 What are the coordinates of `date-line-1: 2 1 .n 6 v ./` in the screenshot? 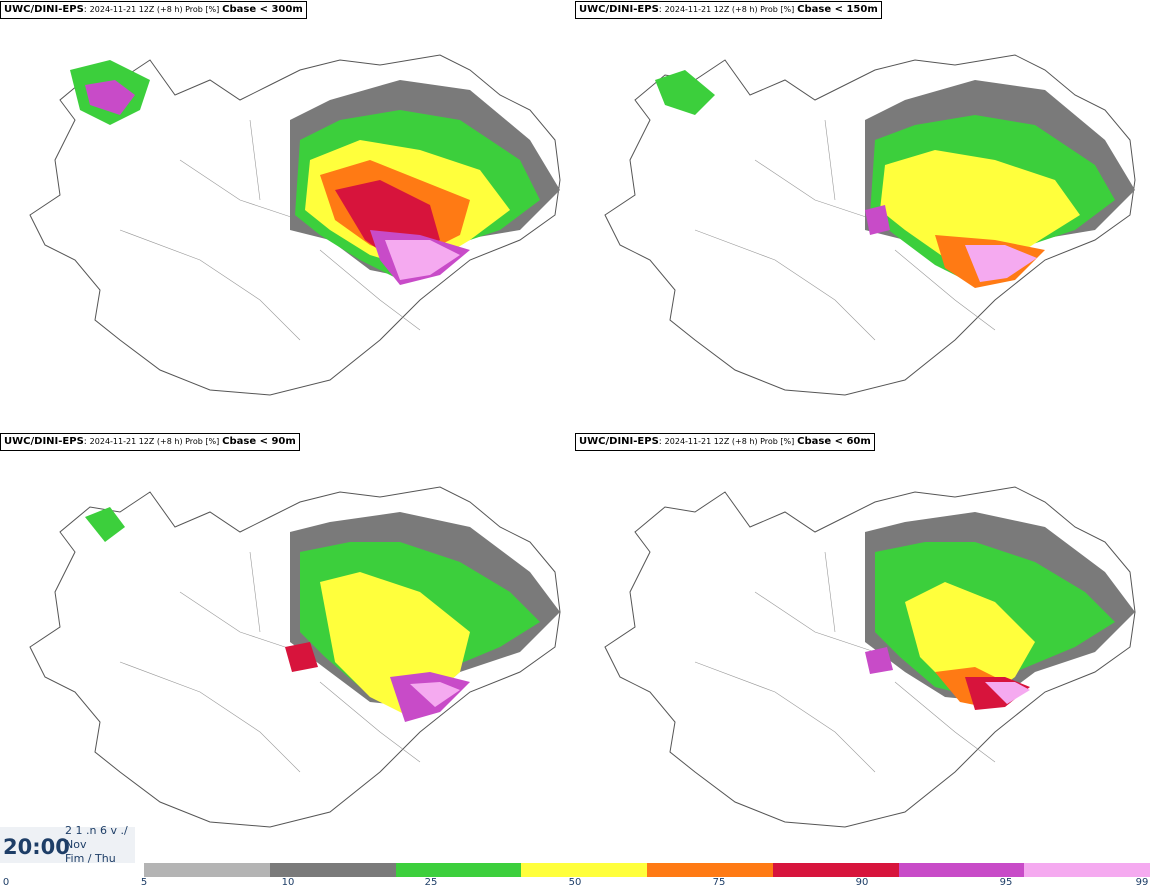 It's located at (96, 830).